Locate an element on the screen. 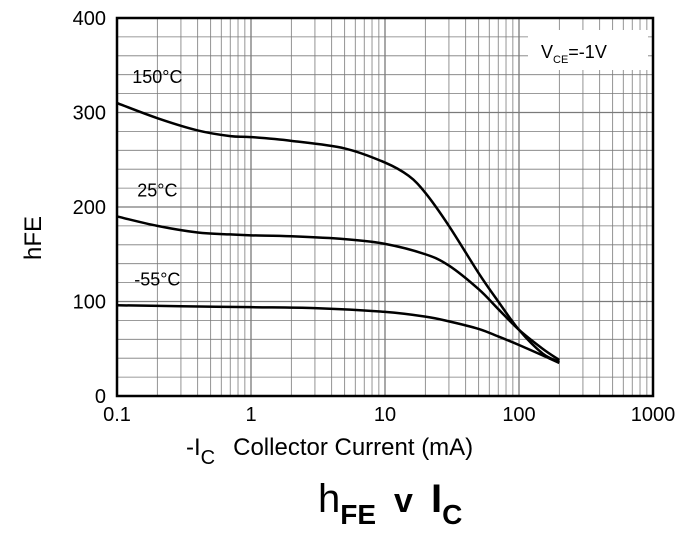 The width and height of the screenshot is (680, 537). x-tick-label: 1 is located at coordinates (250, 415).